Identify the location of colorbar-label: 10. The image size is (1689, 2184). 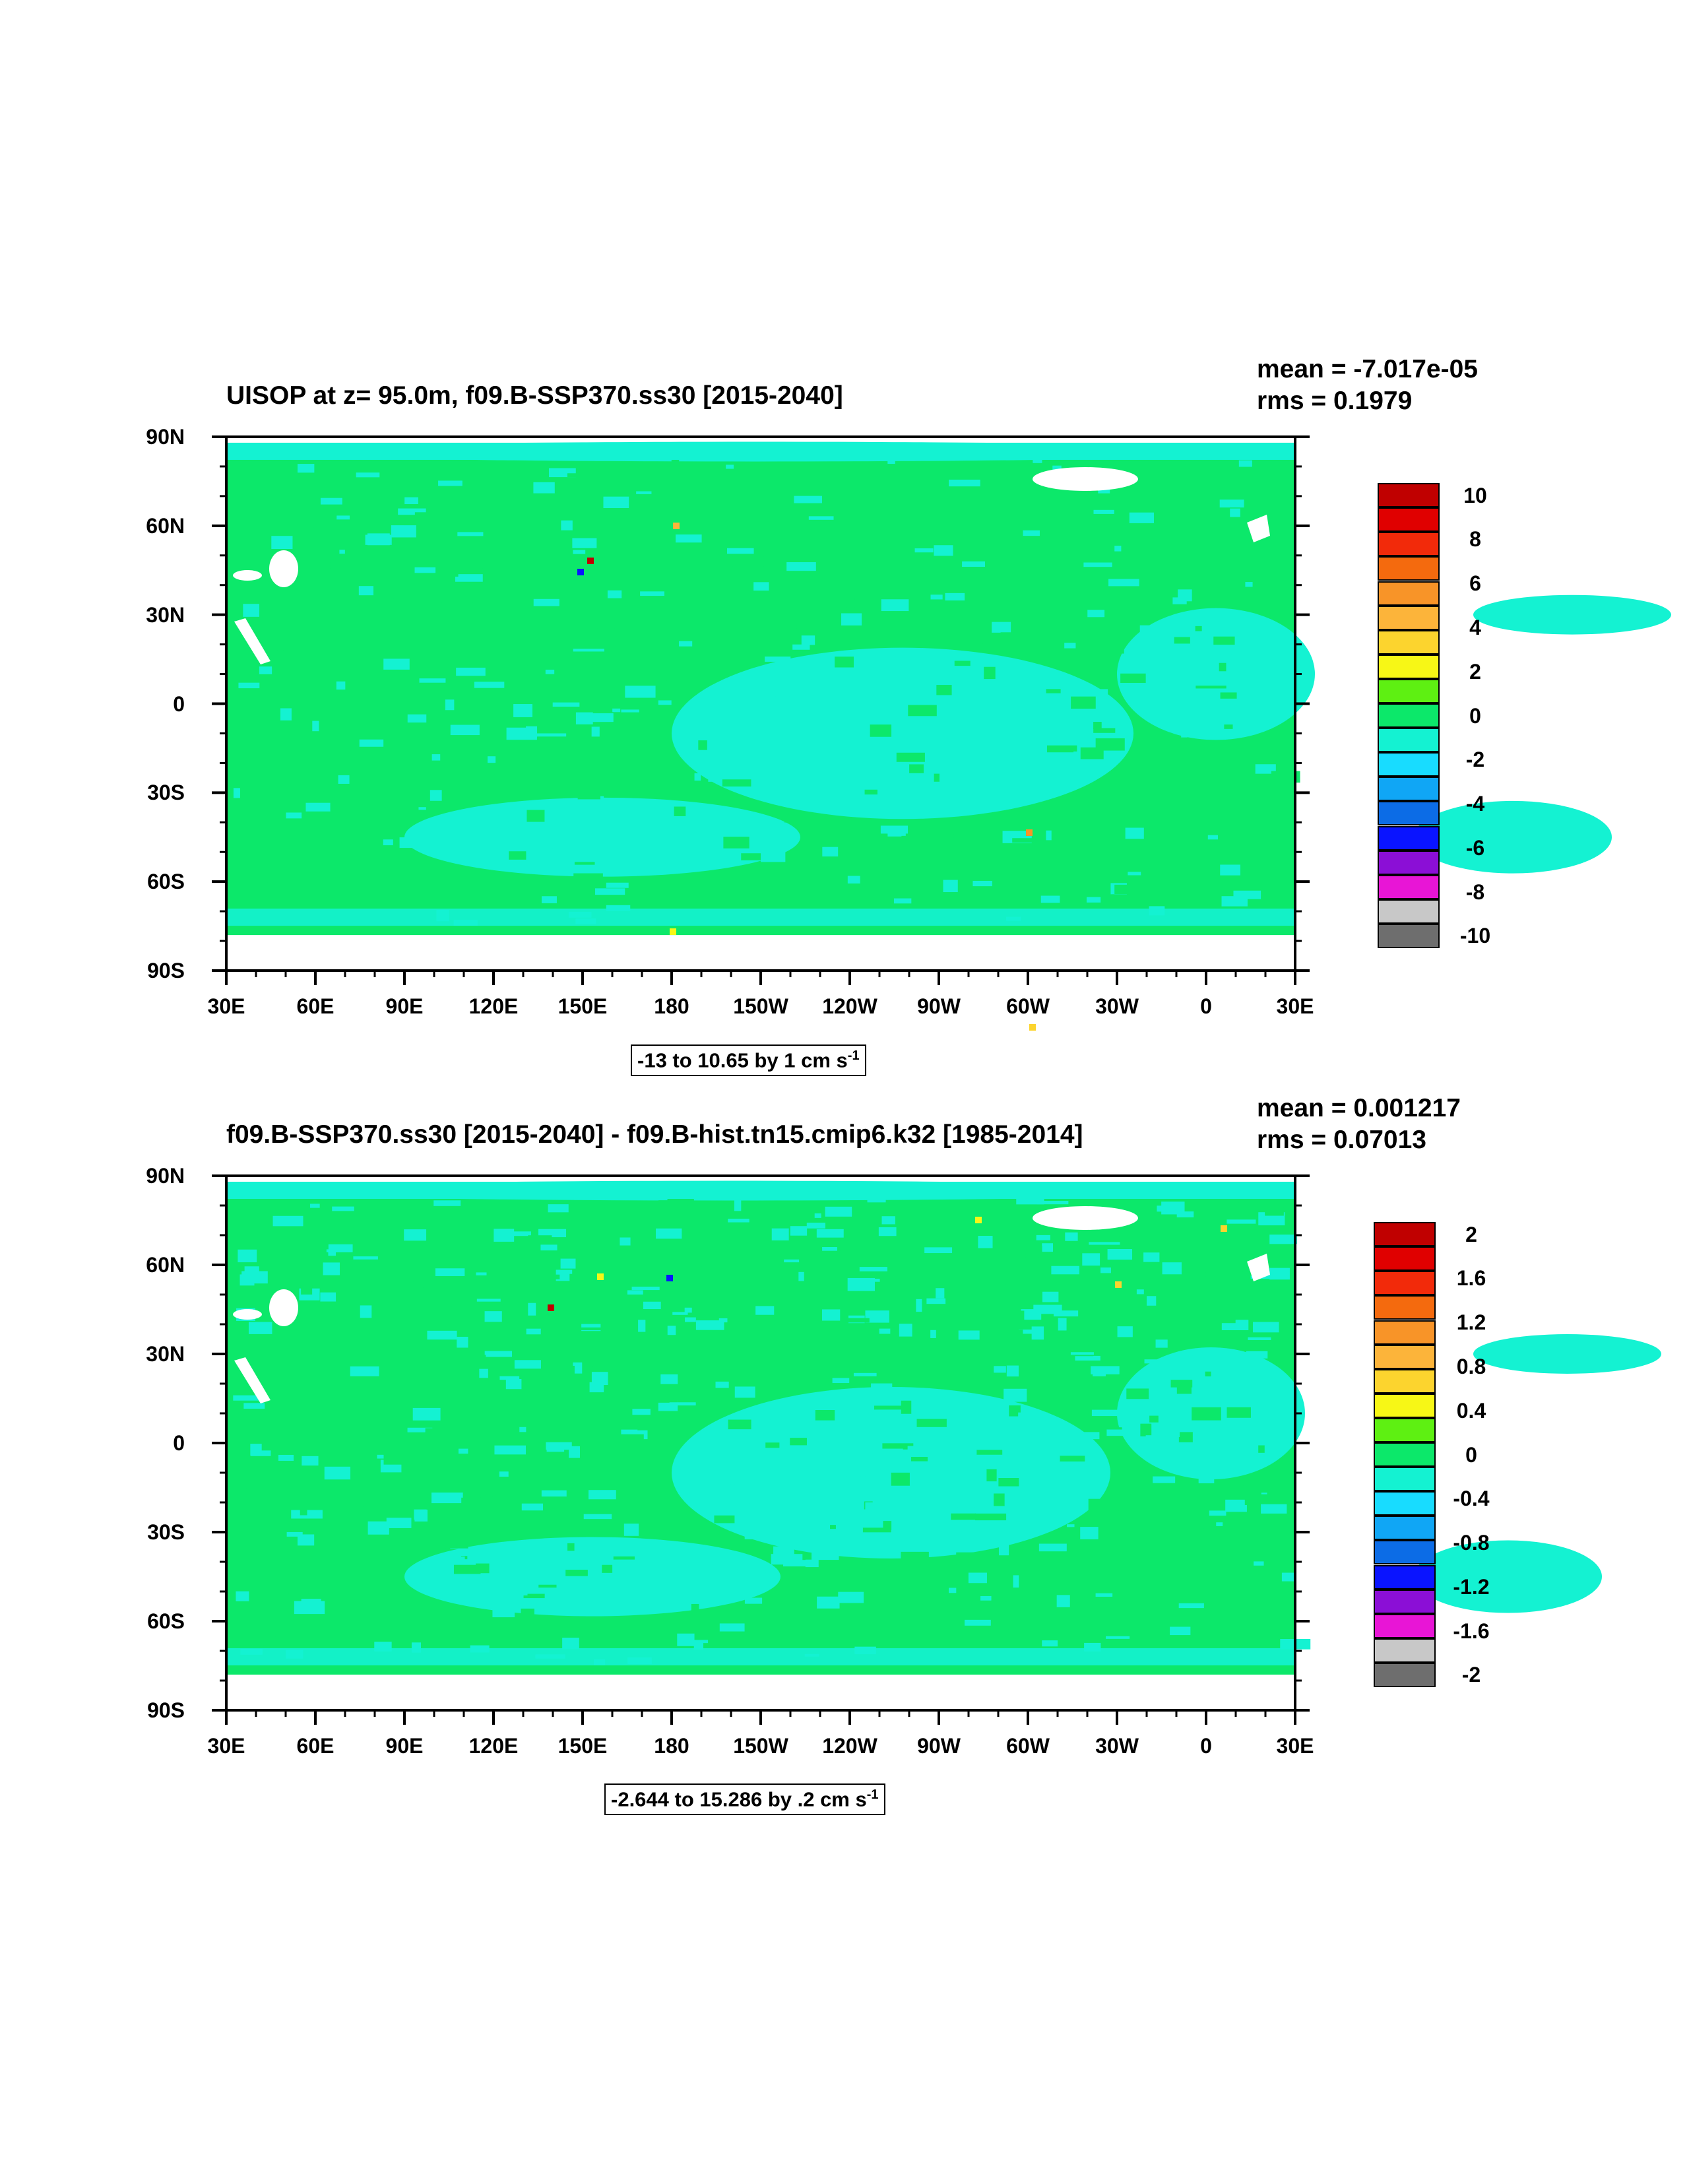
(1475, 495).